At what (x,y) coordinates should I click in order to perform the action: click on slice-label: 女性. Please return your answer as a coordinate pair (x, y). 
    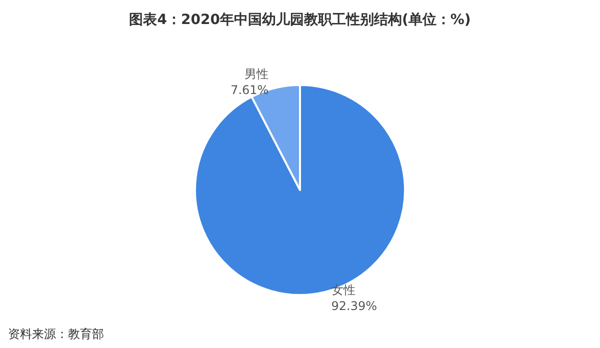
    Looking at the image, I should click on (343, 289).